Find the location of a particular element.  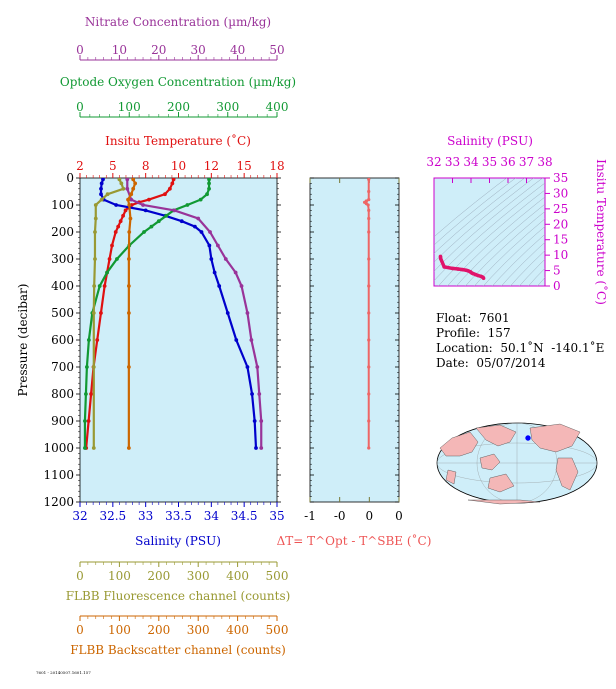

temperature-tick-label: 18 is located at coordinates (276, 166).